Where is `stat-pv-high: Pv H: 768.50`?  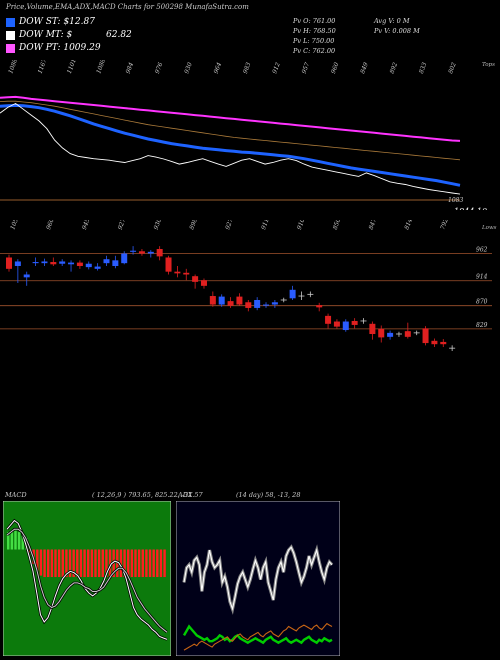 stat-pv-high: Pv H: 768.50 is located at coordinates (314, 31).